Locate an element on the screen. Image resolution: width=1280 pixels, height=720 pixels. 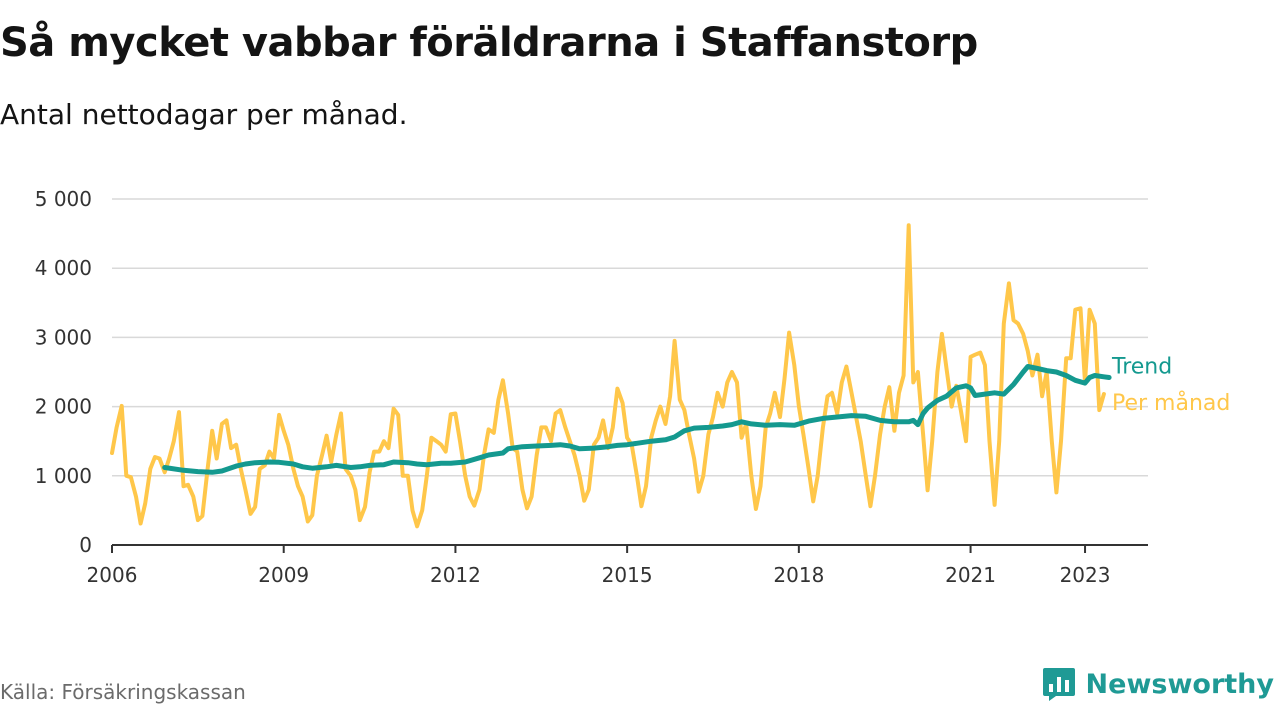
y-tick-label: 3 000 is located at coordinates (63, 337).